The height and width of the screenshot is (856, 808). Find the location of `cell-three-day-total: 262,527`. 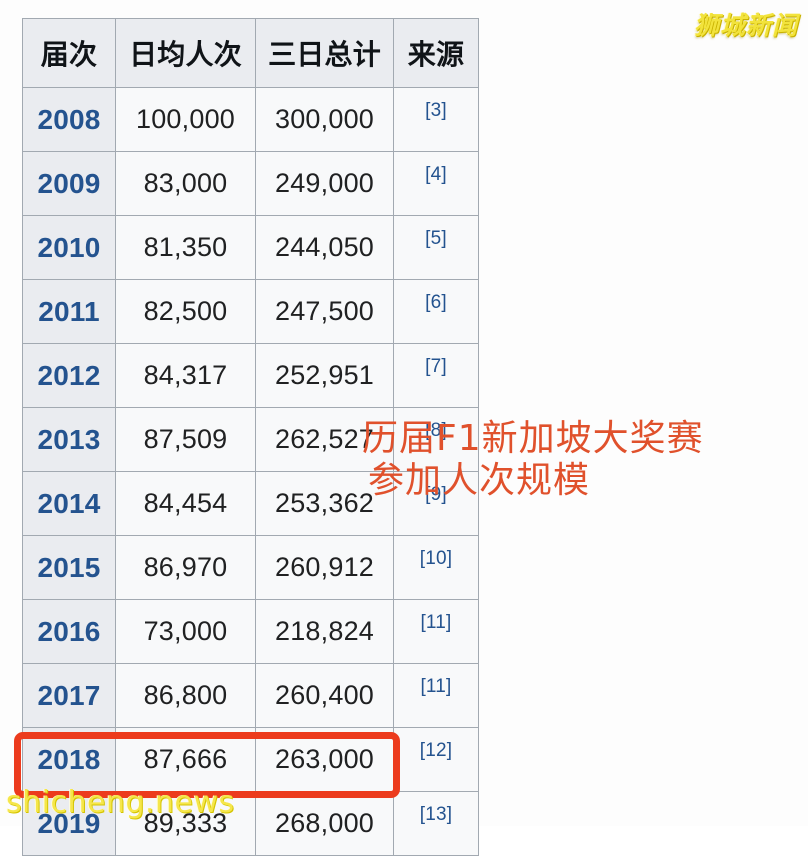

cell-three-day-total: 262,527 is located at coordinates (324, 439).